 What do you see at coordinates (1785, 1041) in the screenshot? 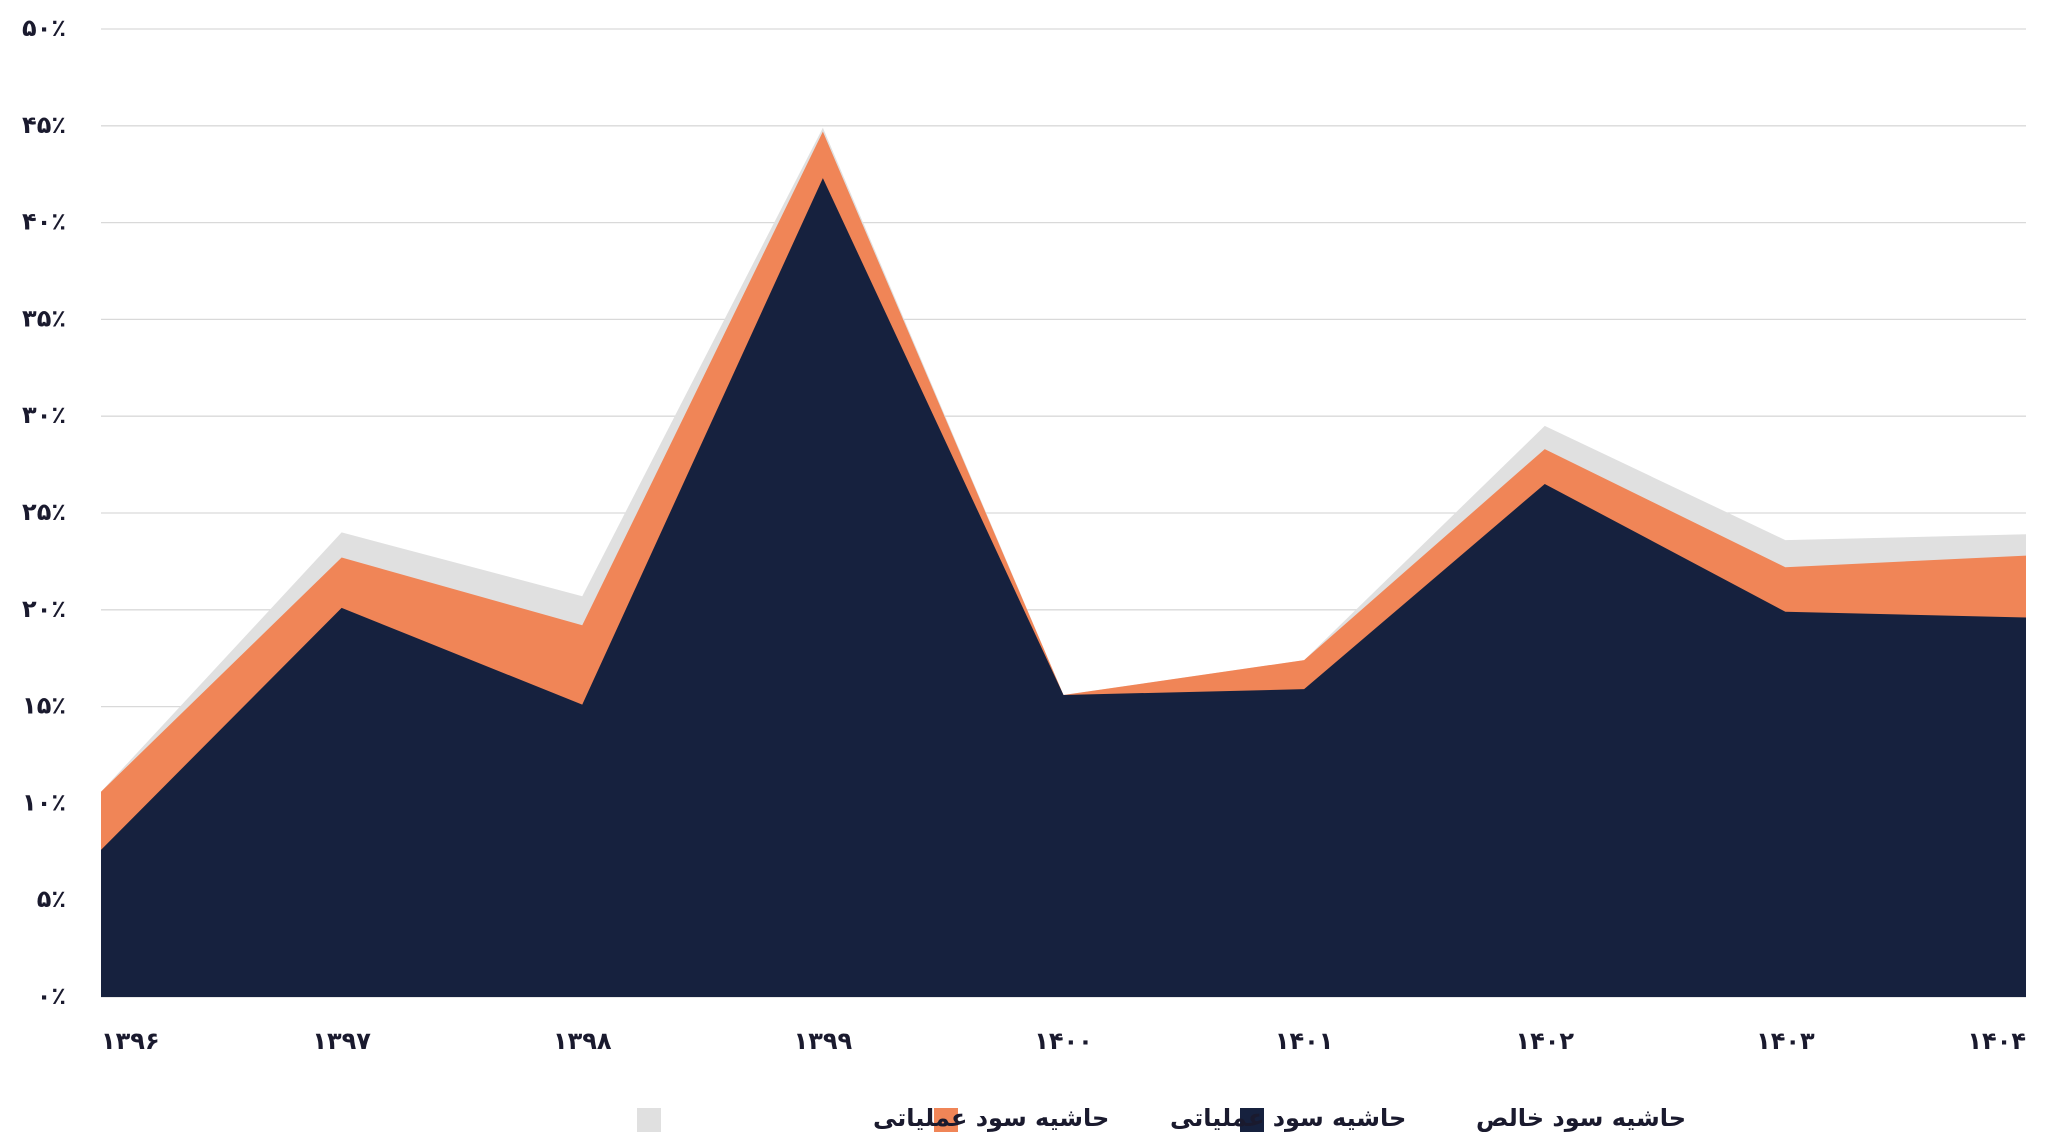
I see `x-tick-label: ۱۴۰۳` at bounding box center [1785, 1041].